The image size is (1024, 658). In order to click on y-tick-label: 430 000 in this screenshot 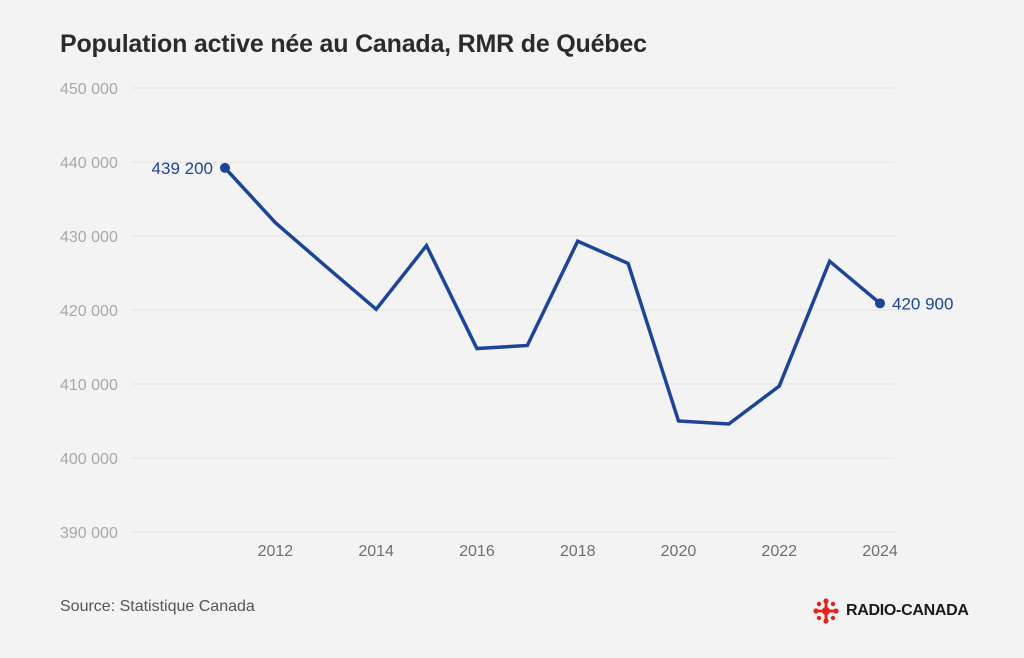, I will do `click(89, 237)`.